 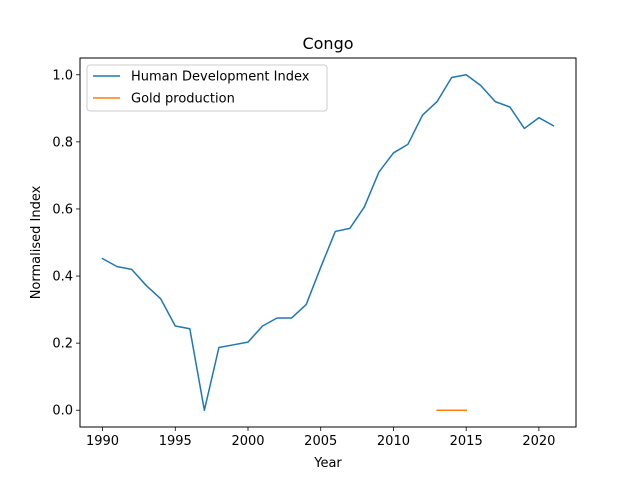 What do you see at coordinates (62, 344) in the screenshot?
I see `y-tick-label-0.2: 0.2` at bounding box center [62, 344].